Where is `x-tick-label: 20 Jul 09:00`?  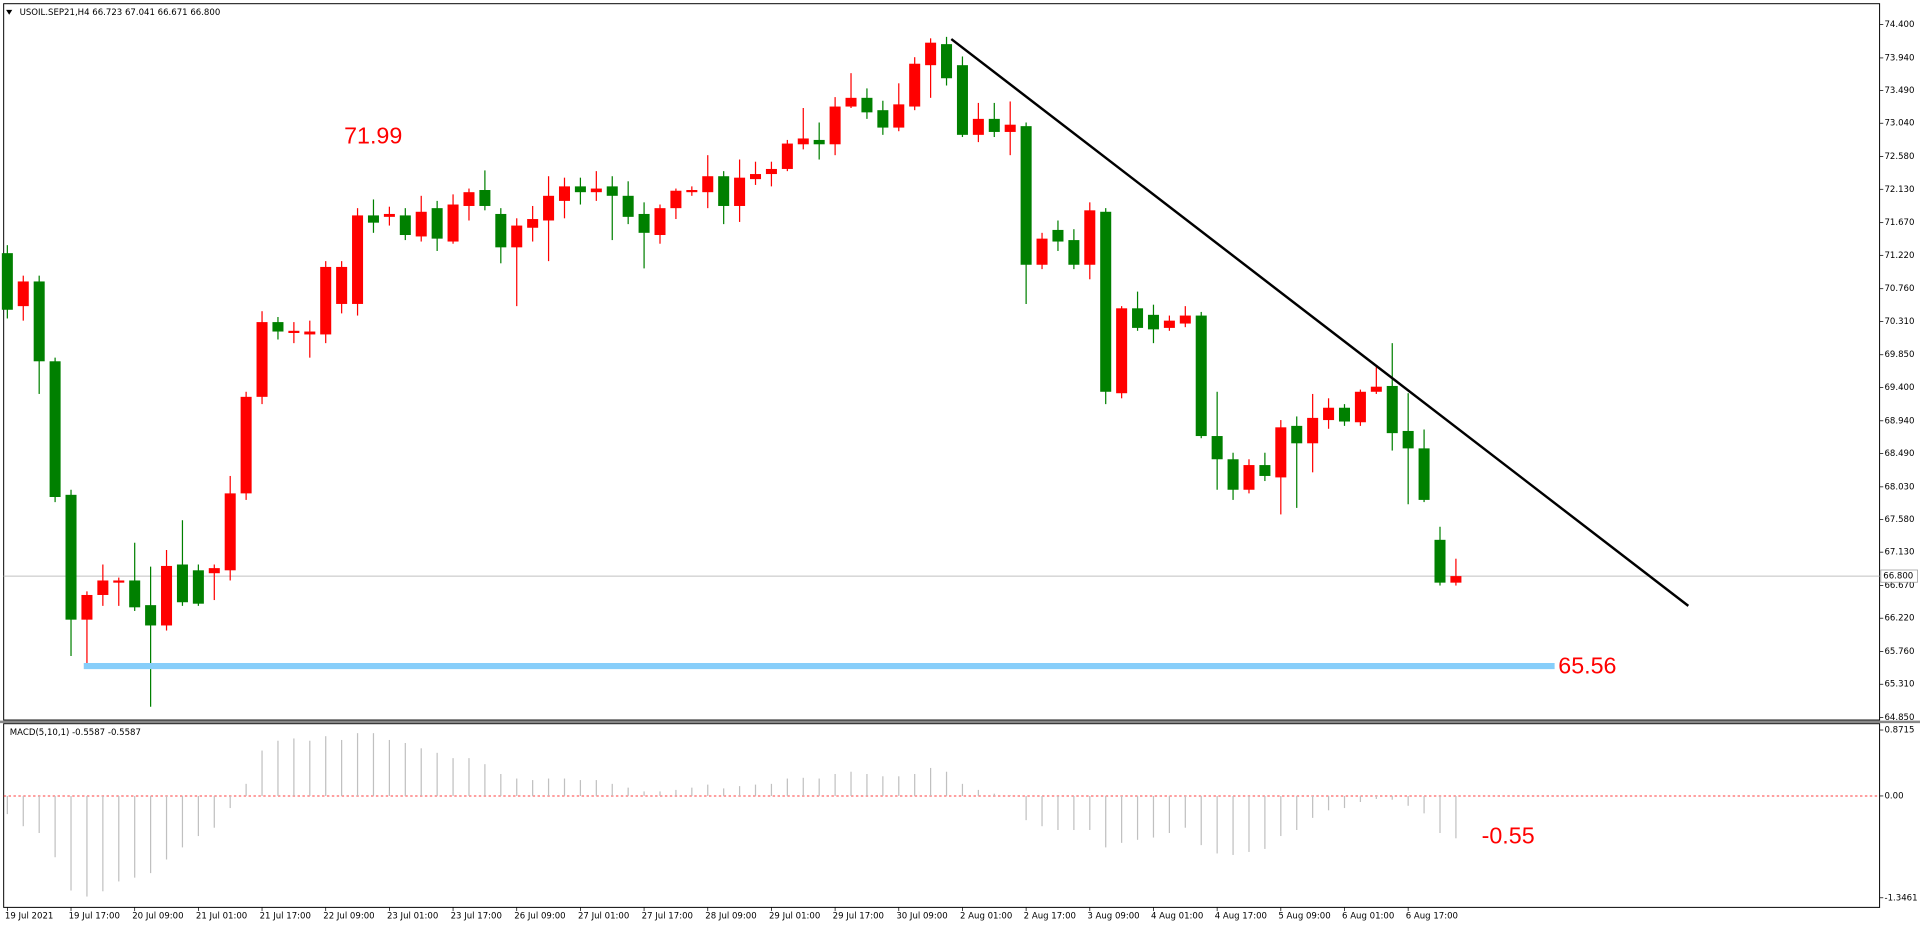 x-tick-label: 20 Jul 09:00 is located at coordinates (157, 916).